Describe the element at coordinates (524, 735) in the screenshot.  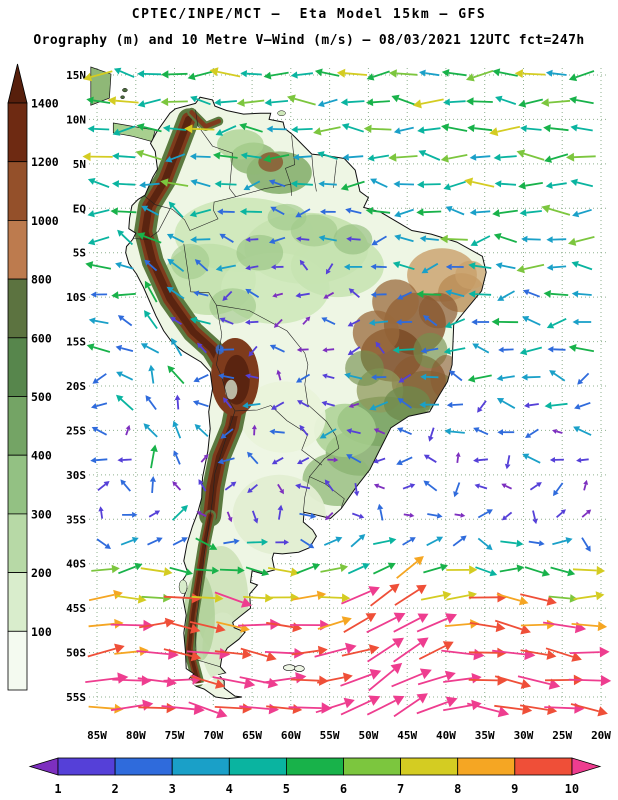
I see `lon-tick-label: 30W` at that location.